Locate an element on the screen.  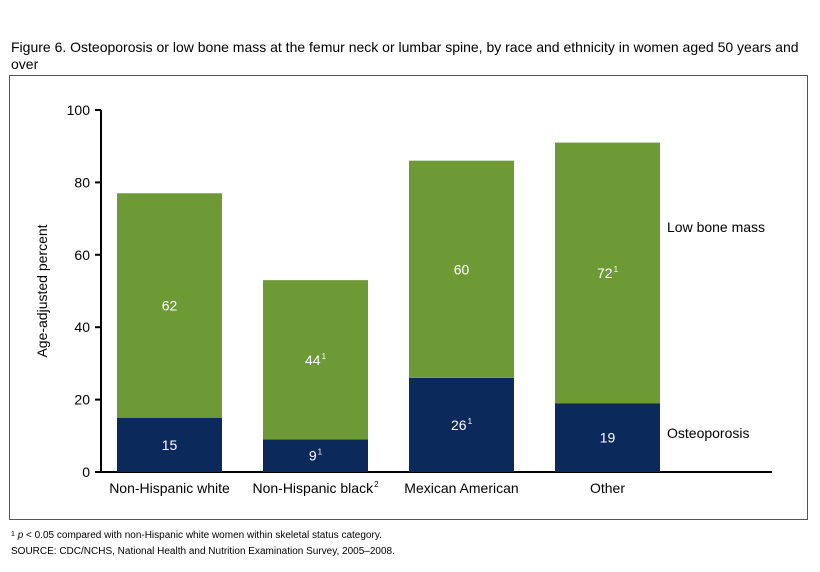
bar-value-label: 62 is located at coordinates (170, 305).